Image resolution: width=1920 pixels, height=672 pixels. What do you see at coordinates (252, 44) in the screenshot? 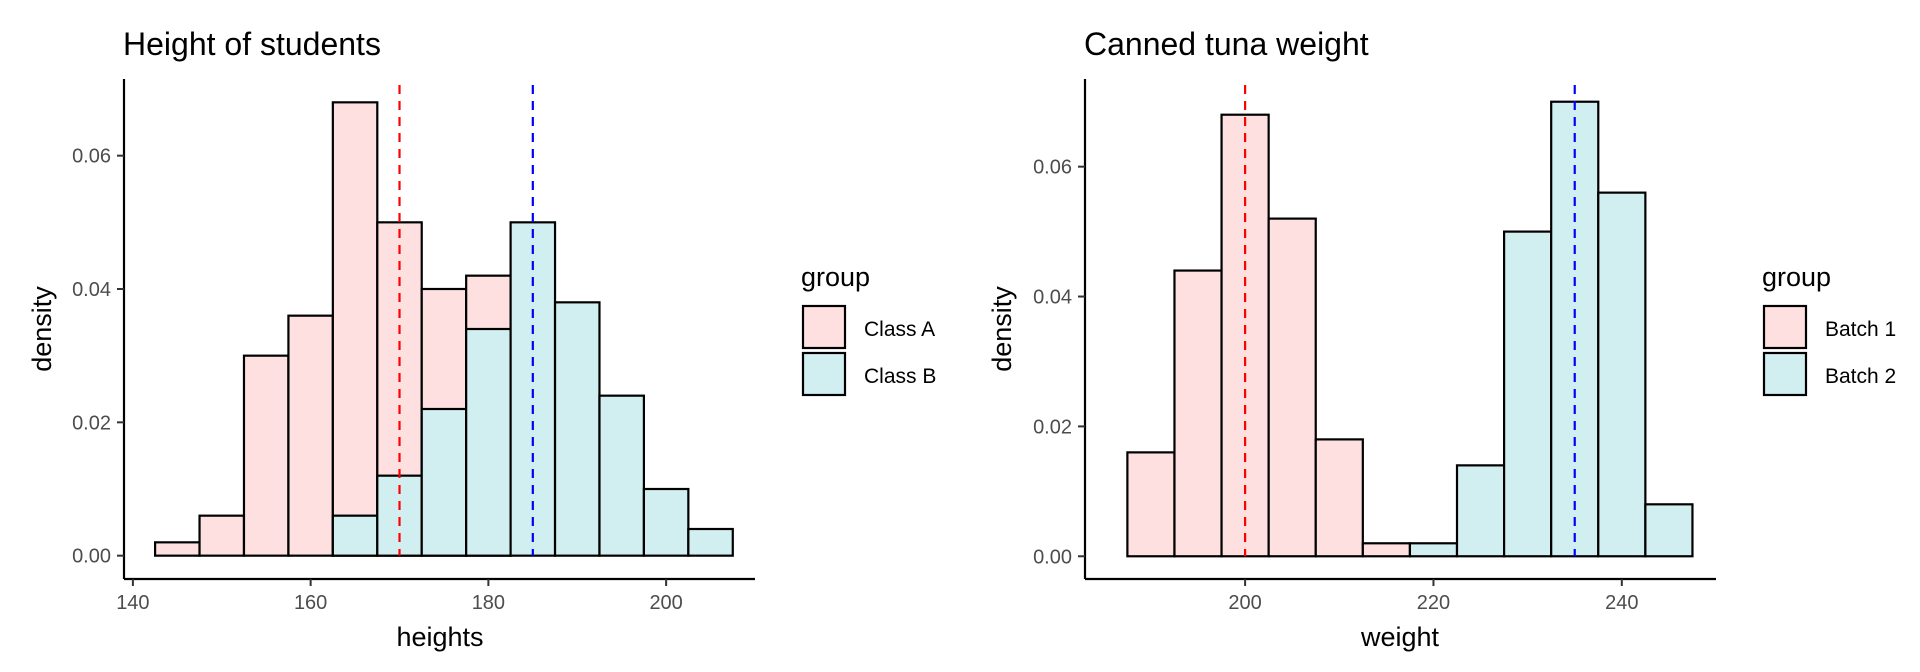
I see `chart-title: Height of students` at bounding box center [252, 44].